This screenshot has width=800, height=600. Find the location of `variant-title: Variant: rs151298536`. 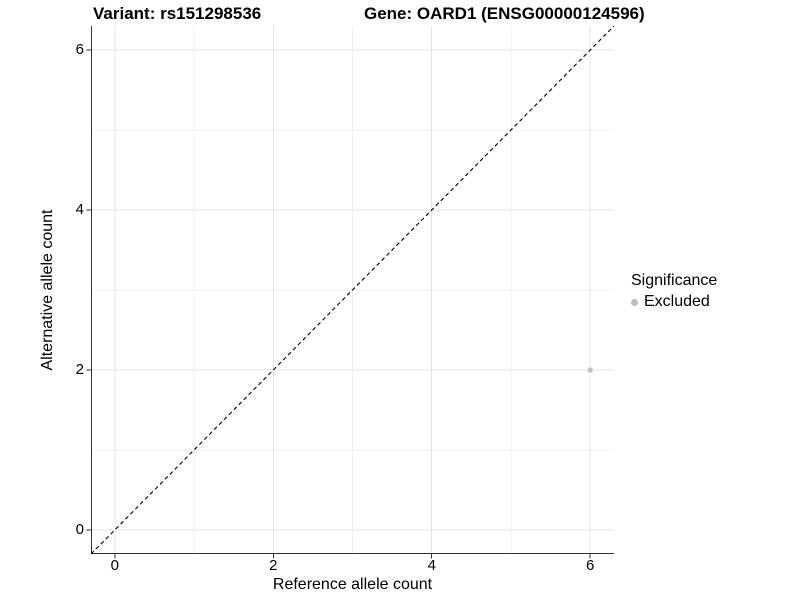

variant-title: Variant: rs151298536 is located at coordinates (177, 13).